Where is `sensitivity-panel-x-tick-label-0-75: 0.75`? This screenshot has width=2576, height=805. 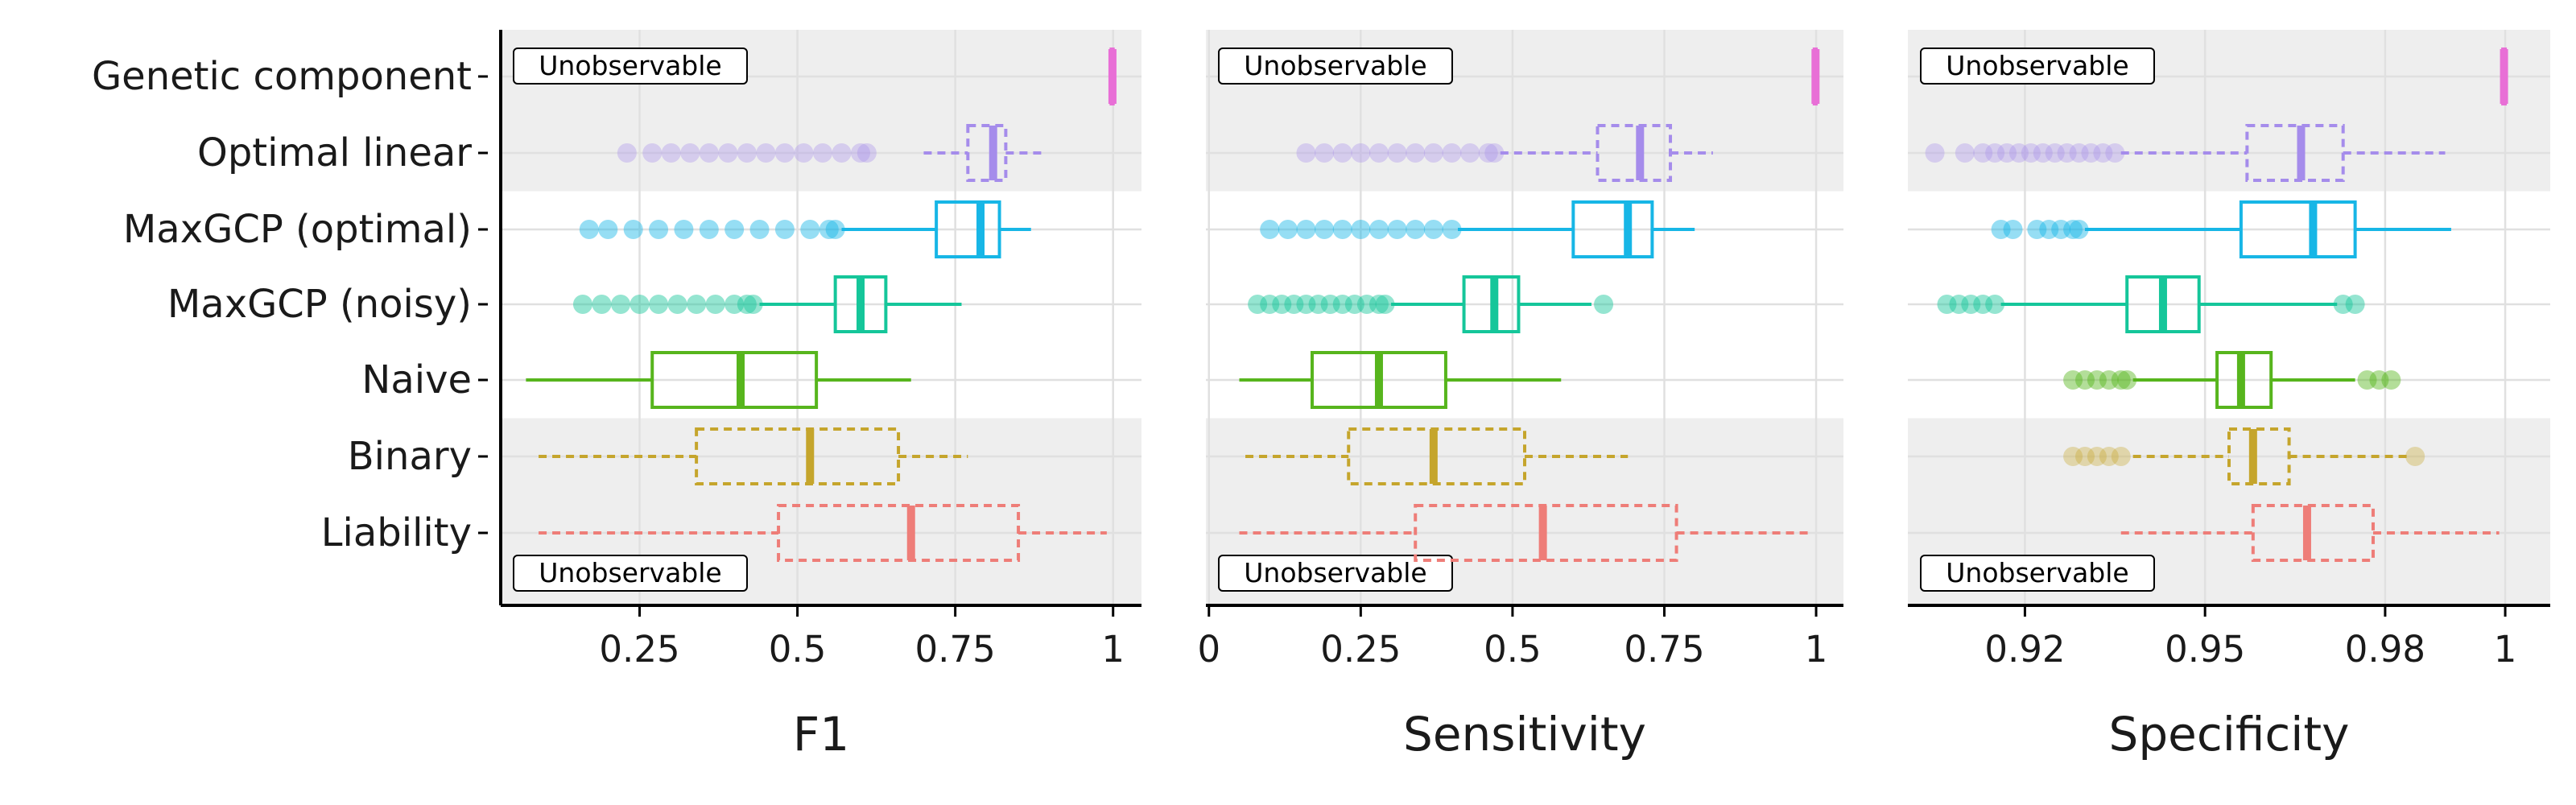
sensitivity-panel-x-tick-label-0-75: 0.75 is located at coordinates (1664, 649).